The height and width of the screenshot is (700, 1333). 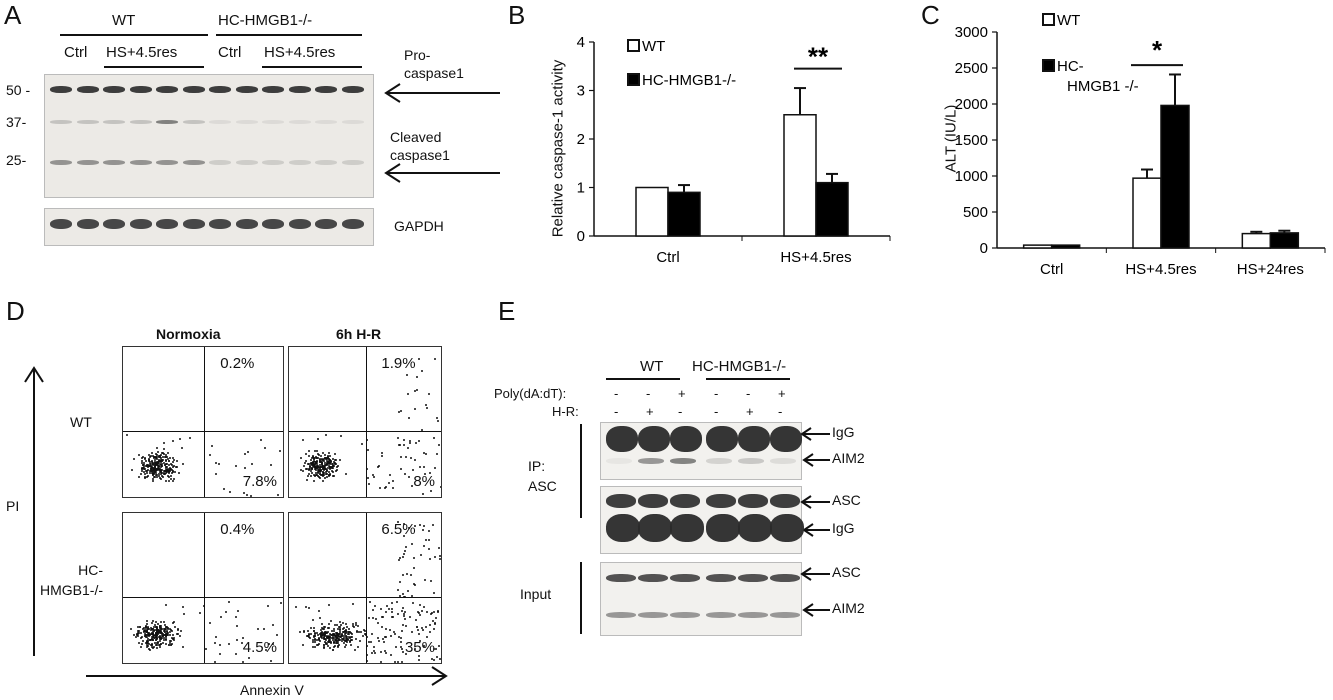 I want to click on y-tick-label: 2000, so click(x=971, y=104).